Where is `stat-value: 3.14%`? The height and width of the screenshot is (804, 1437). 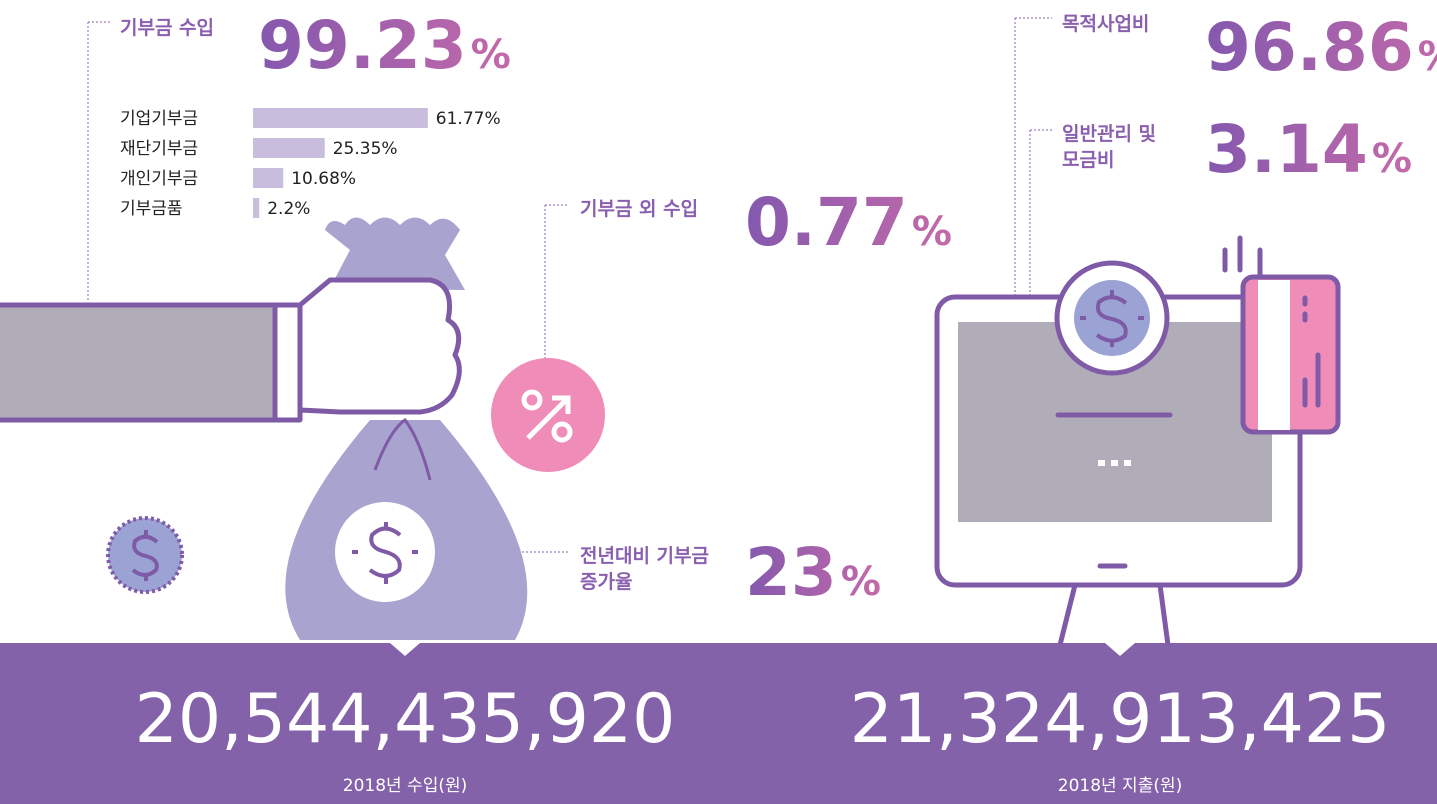 stat-value: 3.14% is located at coordinates (1308, 149).